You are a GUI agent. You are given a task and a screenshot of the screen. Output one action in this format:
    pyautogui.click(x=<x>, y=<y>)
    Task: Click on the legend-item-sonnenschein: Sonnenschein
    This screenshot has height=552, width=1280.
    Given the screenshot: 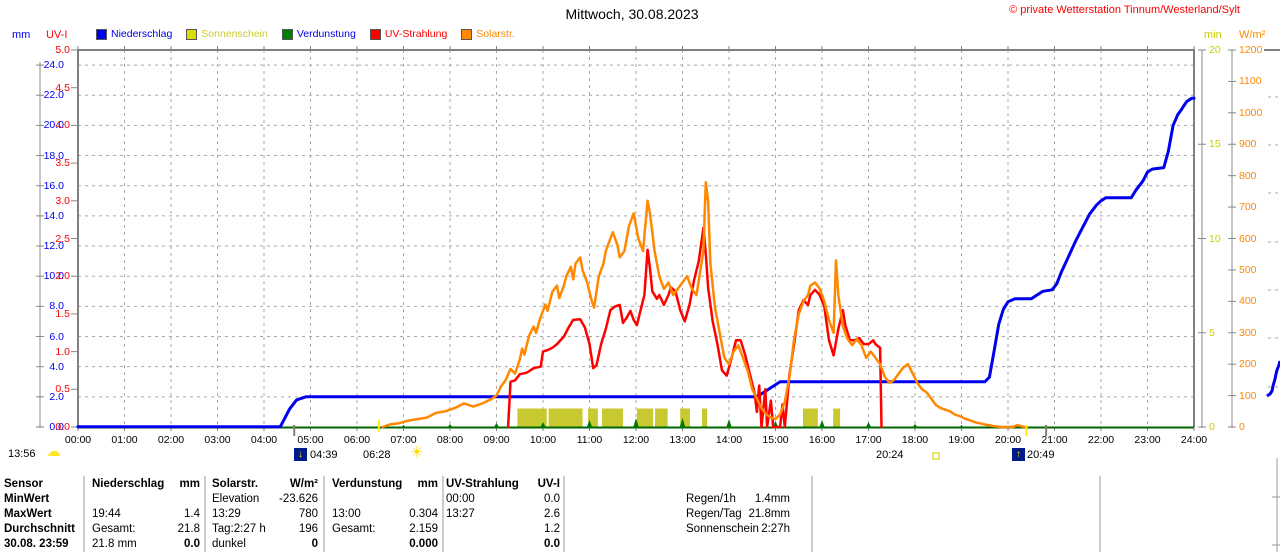 What is the action you would take?
    pyautogui.click(x=227, y=34)
    